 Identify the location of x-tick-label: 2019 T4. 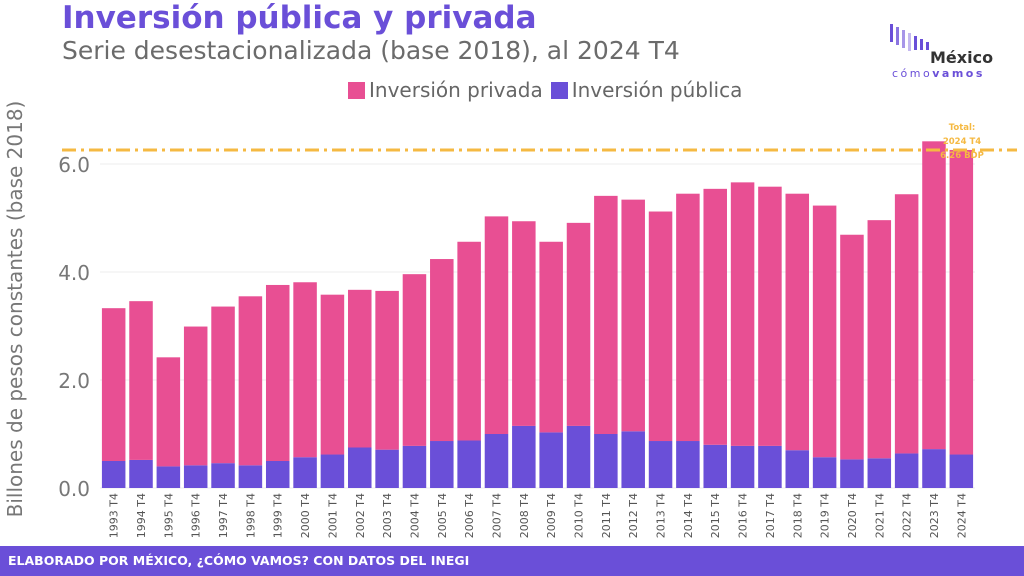
(825, 515).